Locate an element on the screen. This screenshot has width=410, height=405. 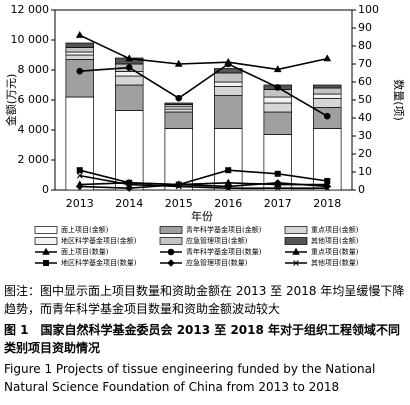
x-tick-label: 2013 is located at coordinates (80, 203).